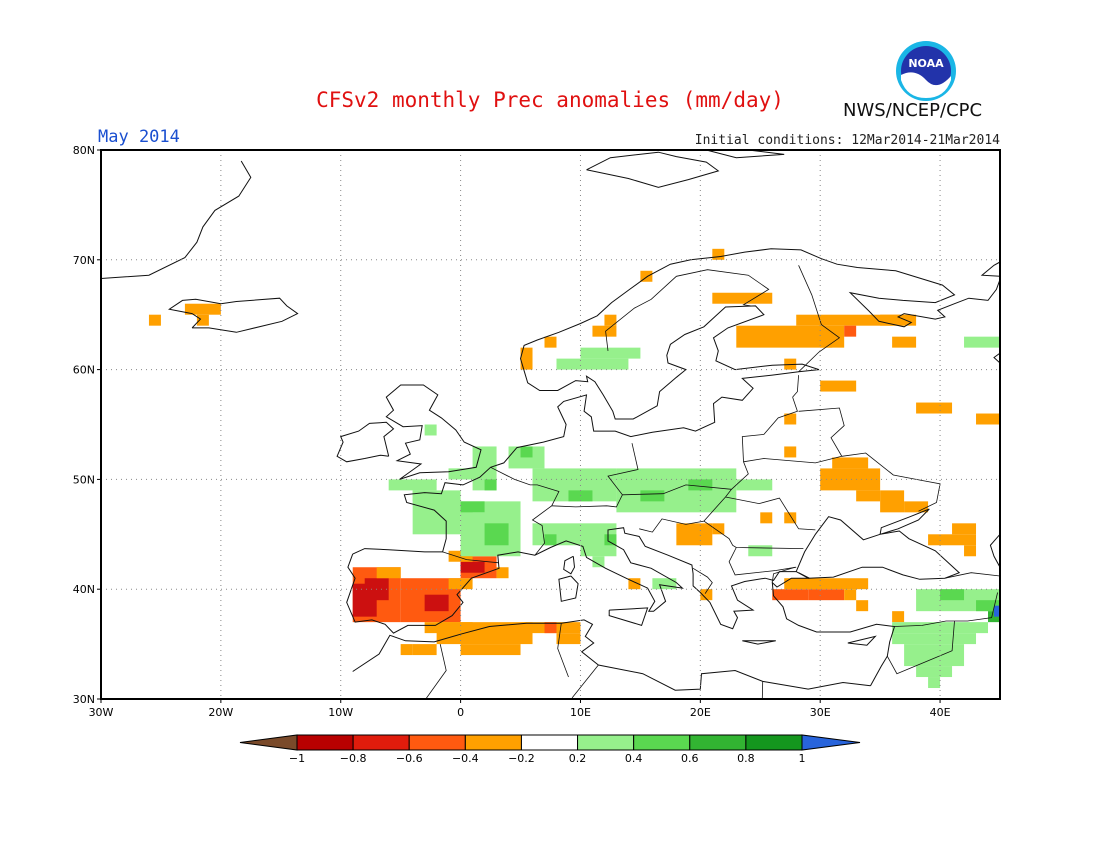 The image size is (1100, 850). I want to click on colorbar: −1 −0.8 −0.6 −0.4 −0.2 0.2 0.4 0.6 0.8 1, so click(550, 749).